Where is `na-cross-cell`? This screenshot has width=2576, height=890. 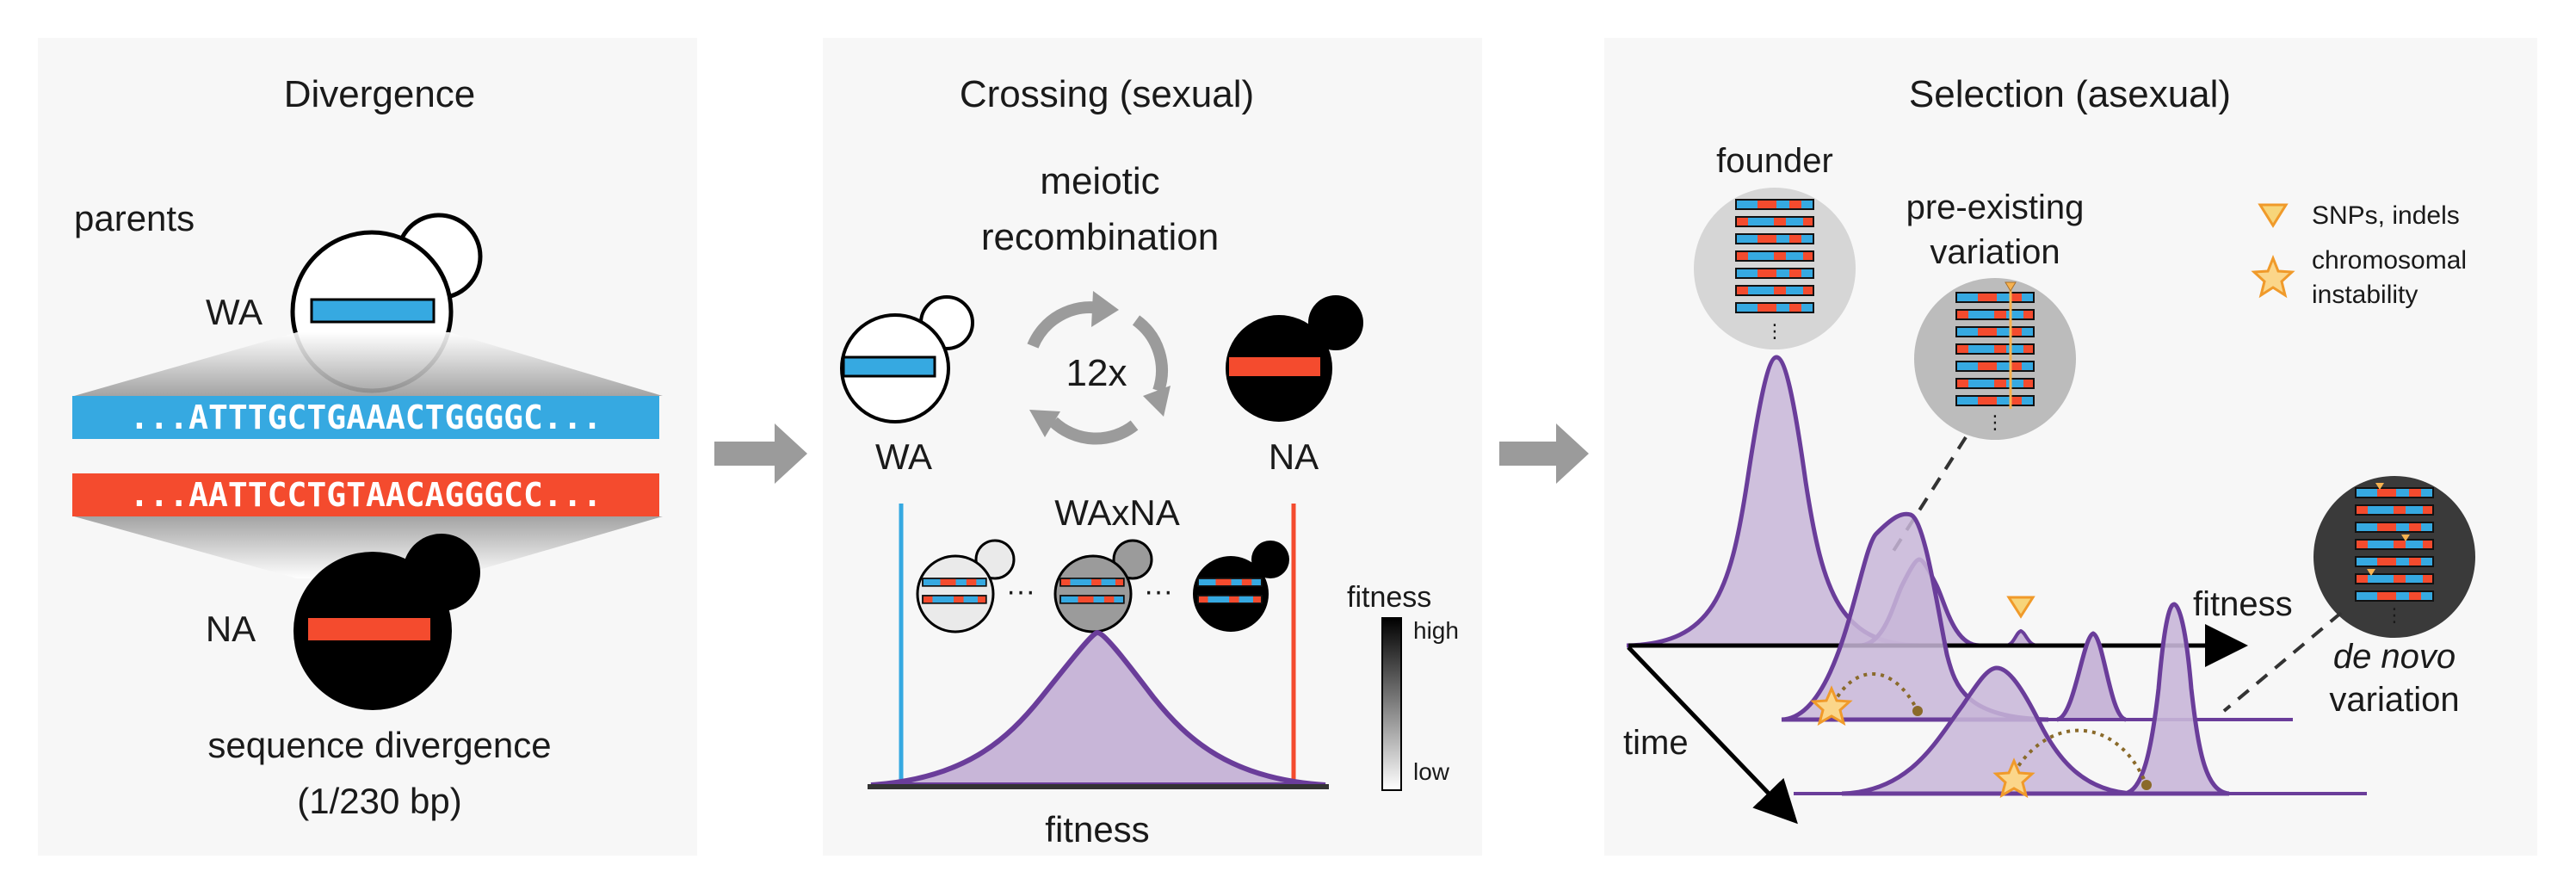
na-cross-cell is located at coordinates (1294, 358).